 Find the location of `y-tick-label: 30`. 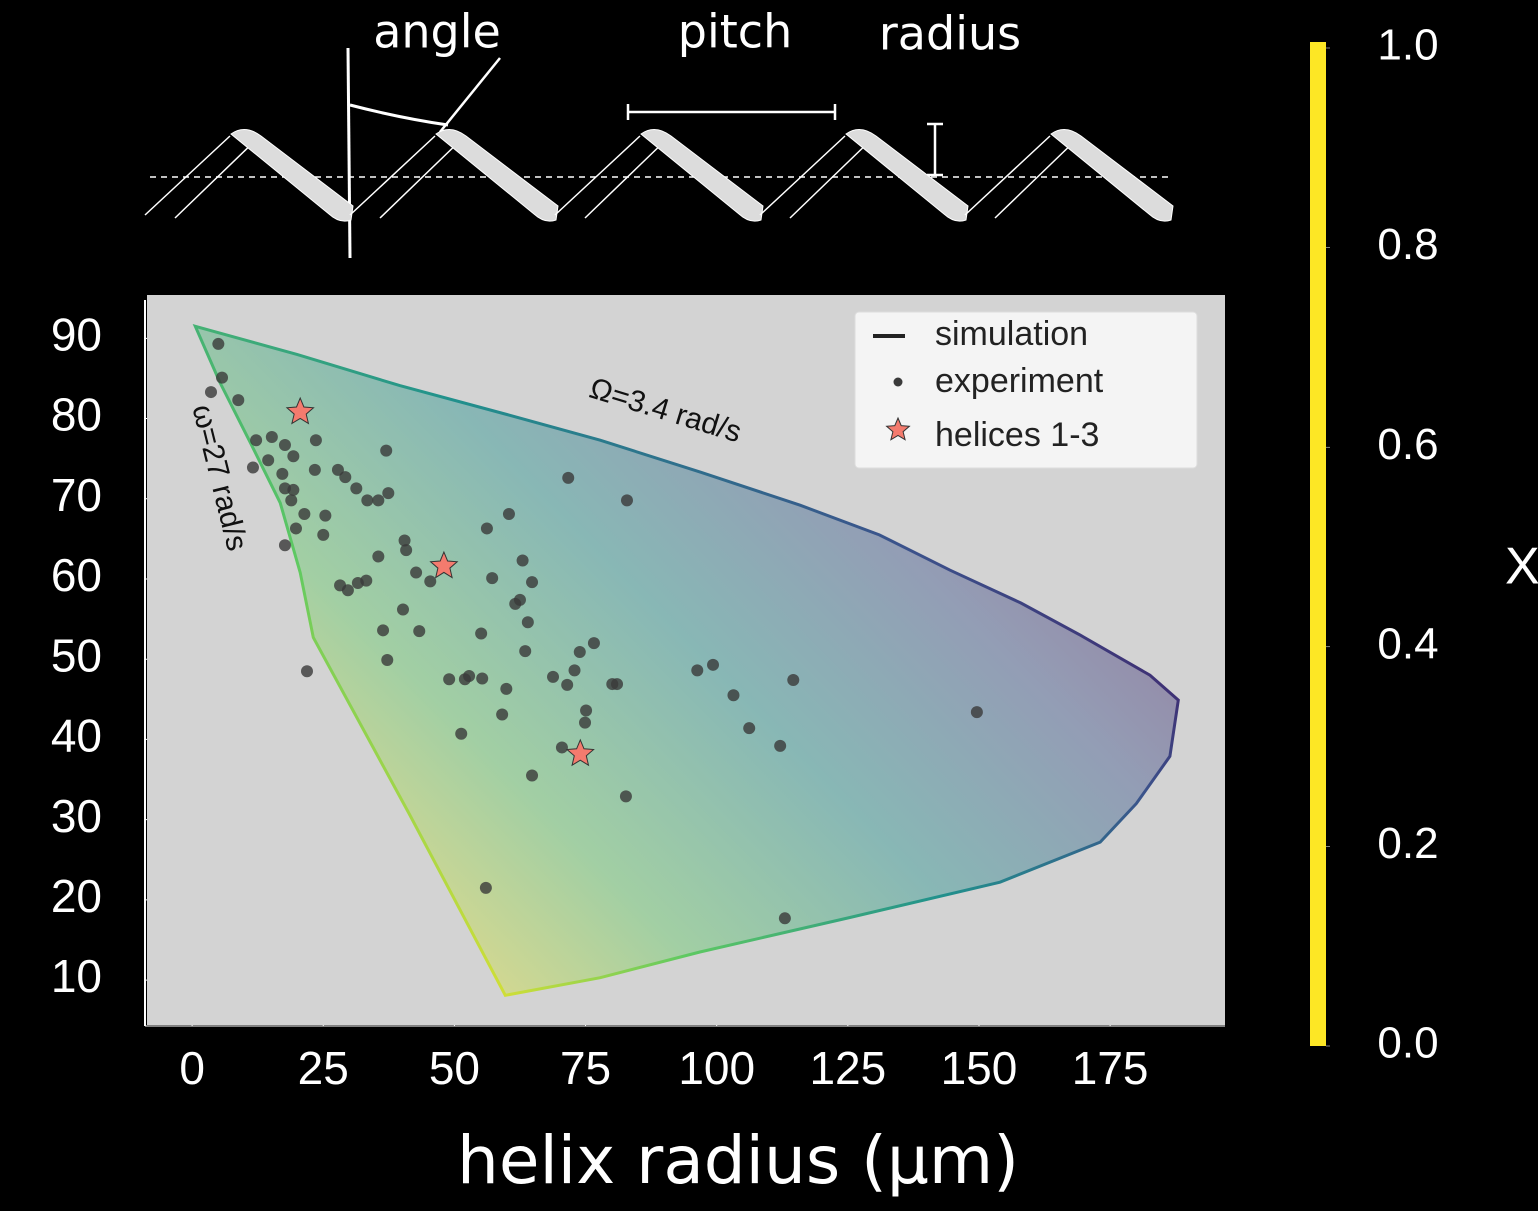

y-tick-label: 30 is located at coordinates (76, 816).